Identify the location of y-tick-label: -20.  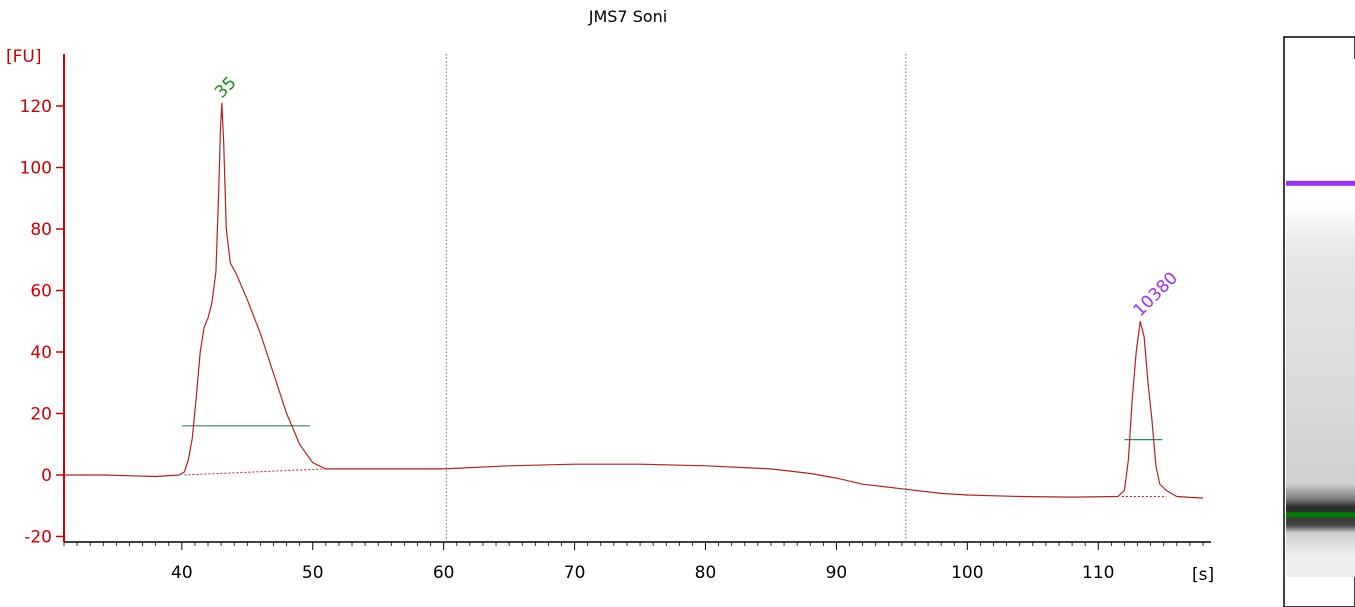
(38, 538).